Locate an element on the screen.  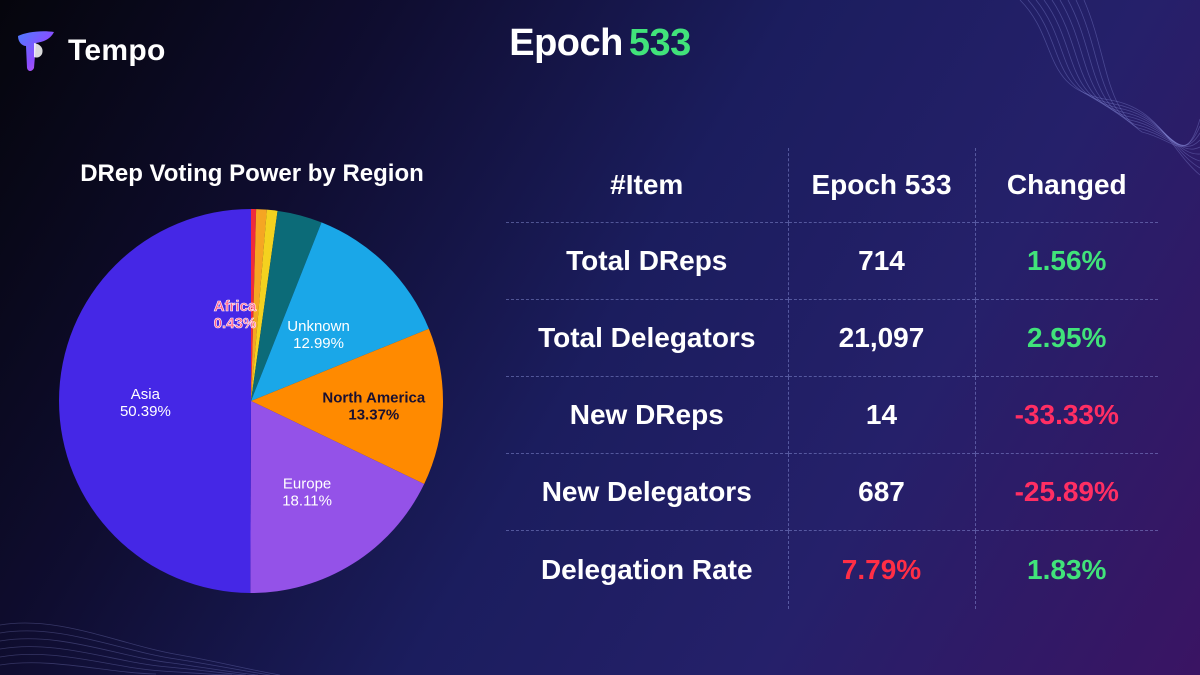
pie-label-europe-value: 18.11% is located at coordinates (307, 500).